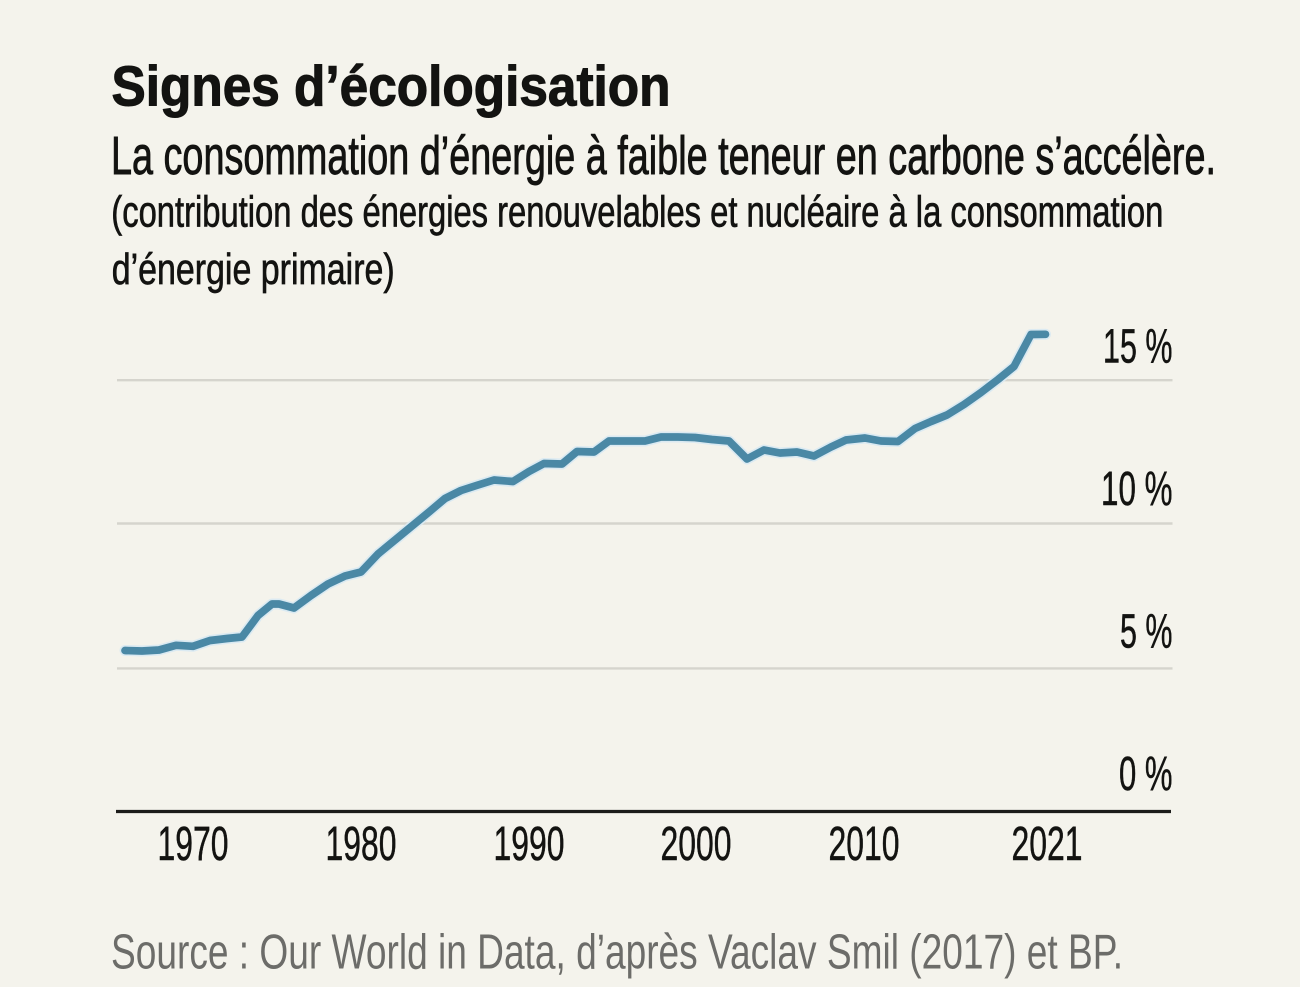  Describe the element at coordinates (529, 844) in the screenshot. I see `svg-text: 1990` at that location.